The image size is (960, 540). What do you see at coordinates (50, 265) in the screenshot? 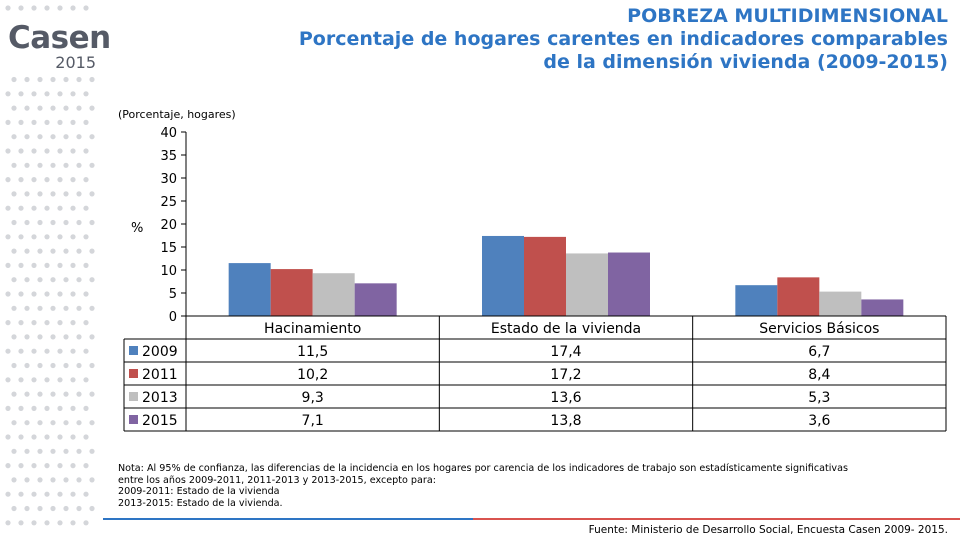
I see `dot-pattern` at bounding box center [50, 265].